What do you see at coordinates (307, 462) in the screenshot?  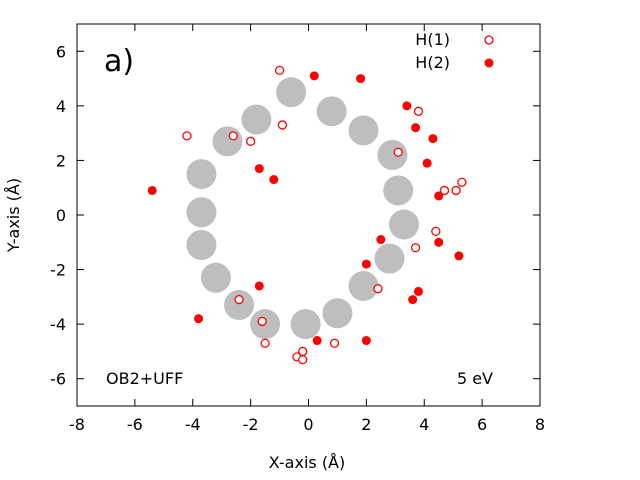 I see `x-axis-label: X-axis (Å)` at bounding box center [307, 462].